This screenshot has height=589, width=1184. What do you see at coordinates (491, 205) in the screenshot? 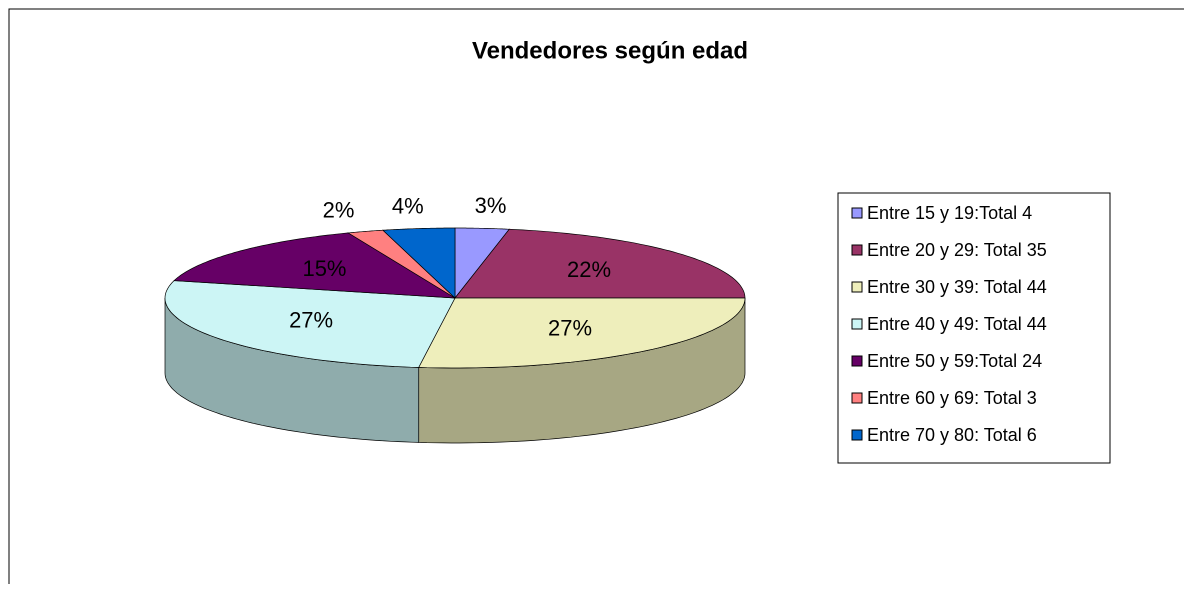
I see `data-label: 3%` at bounding box center [491, 205].